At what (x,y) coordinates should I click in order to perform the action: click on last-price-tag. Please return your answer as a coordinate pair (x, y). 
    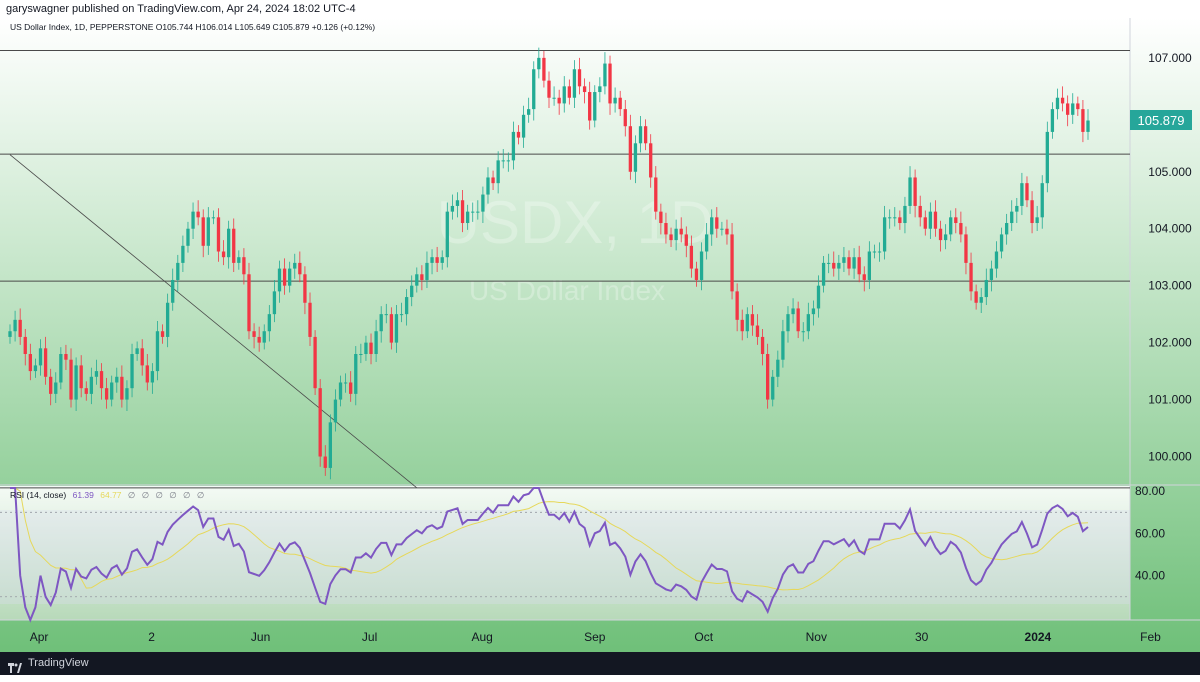
    Looking at the image, I should click on (1161, 120).